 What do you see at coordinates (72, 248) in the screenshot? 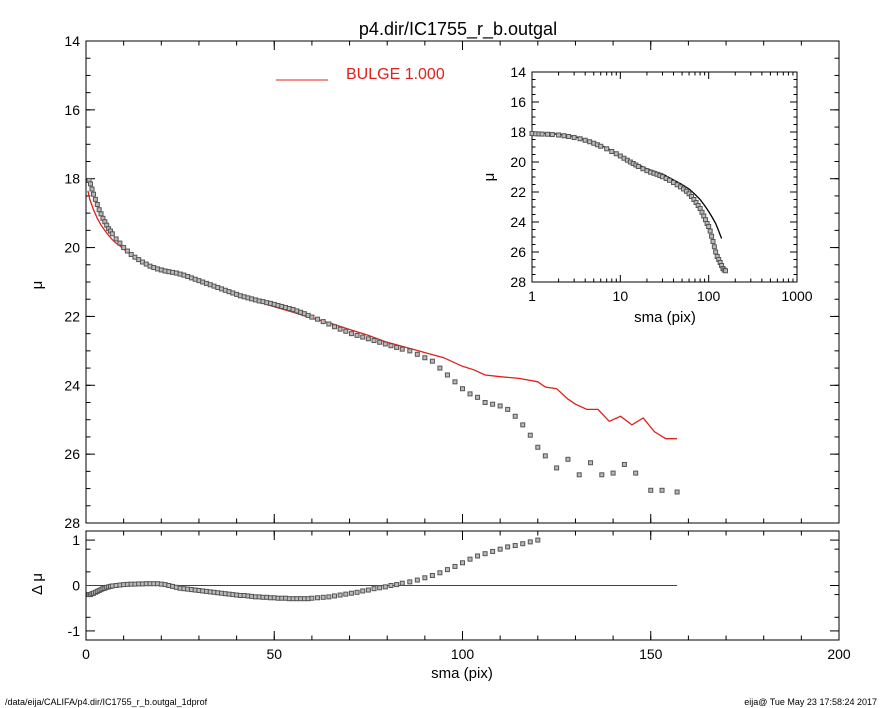
I see `main-ytick-label: 20` at bounding box center [72, 248].